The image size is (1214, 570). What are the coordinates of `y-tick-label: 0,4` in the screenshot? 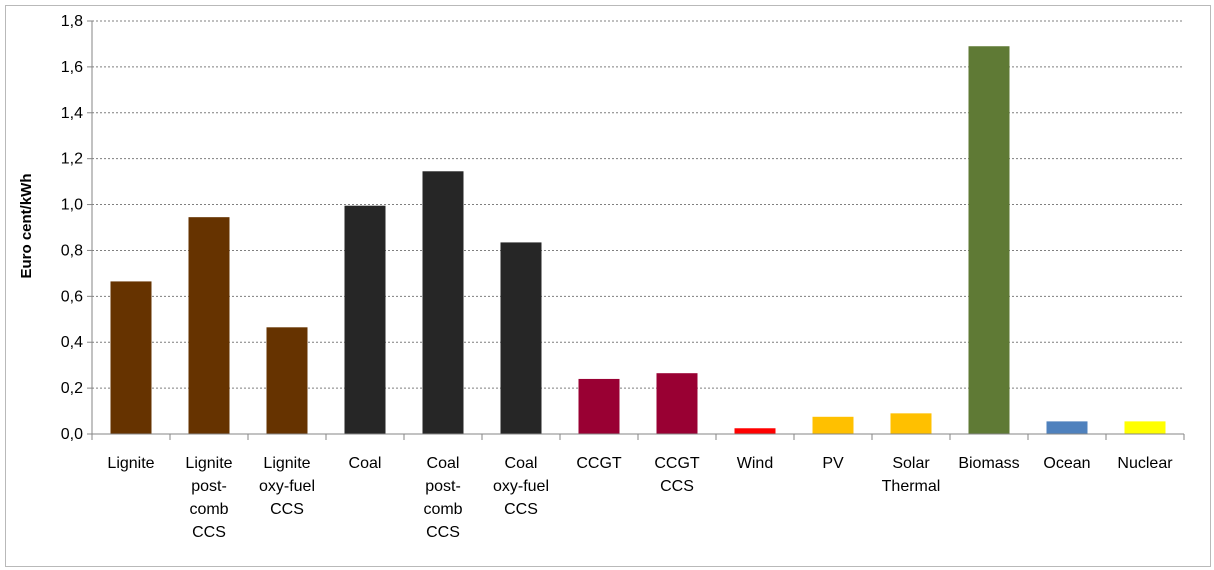 It's located at (72, 342).